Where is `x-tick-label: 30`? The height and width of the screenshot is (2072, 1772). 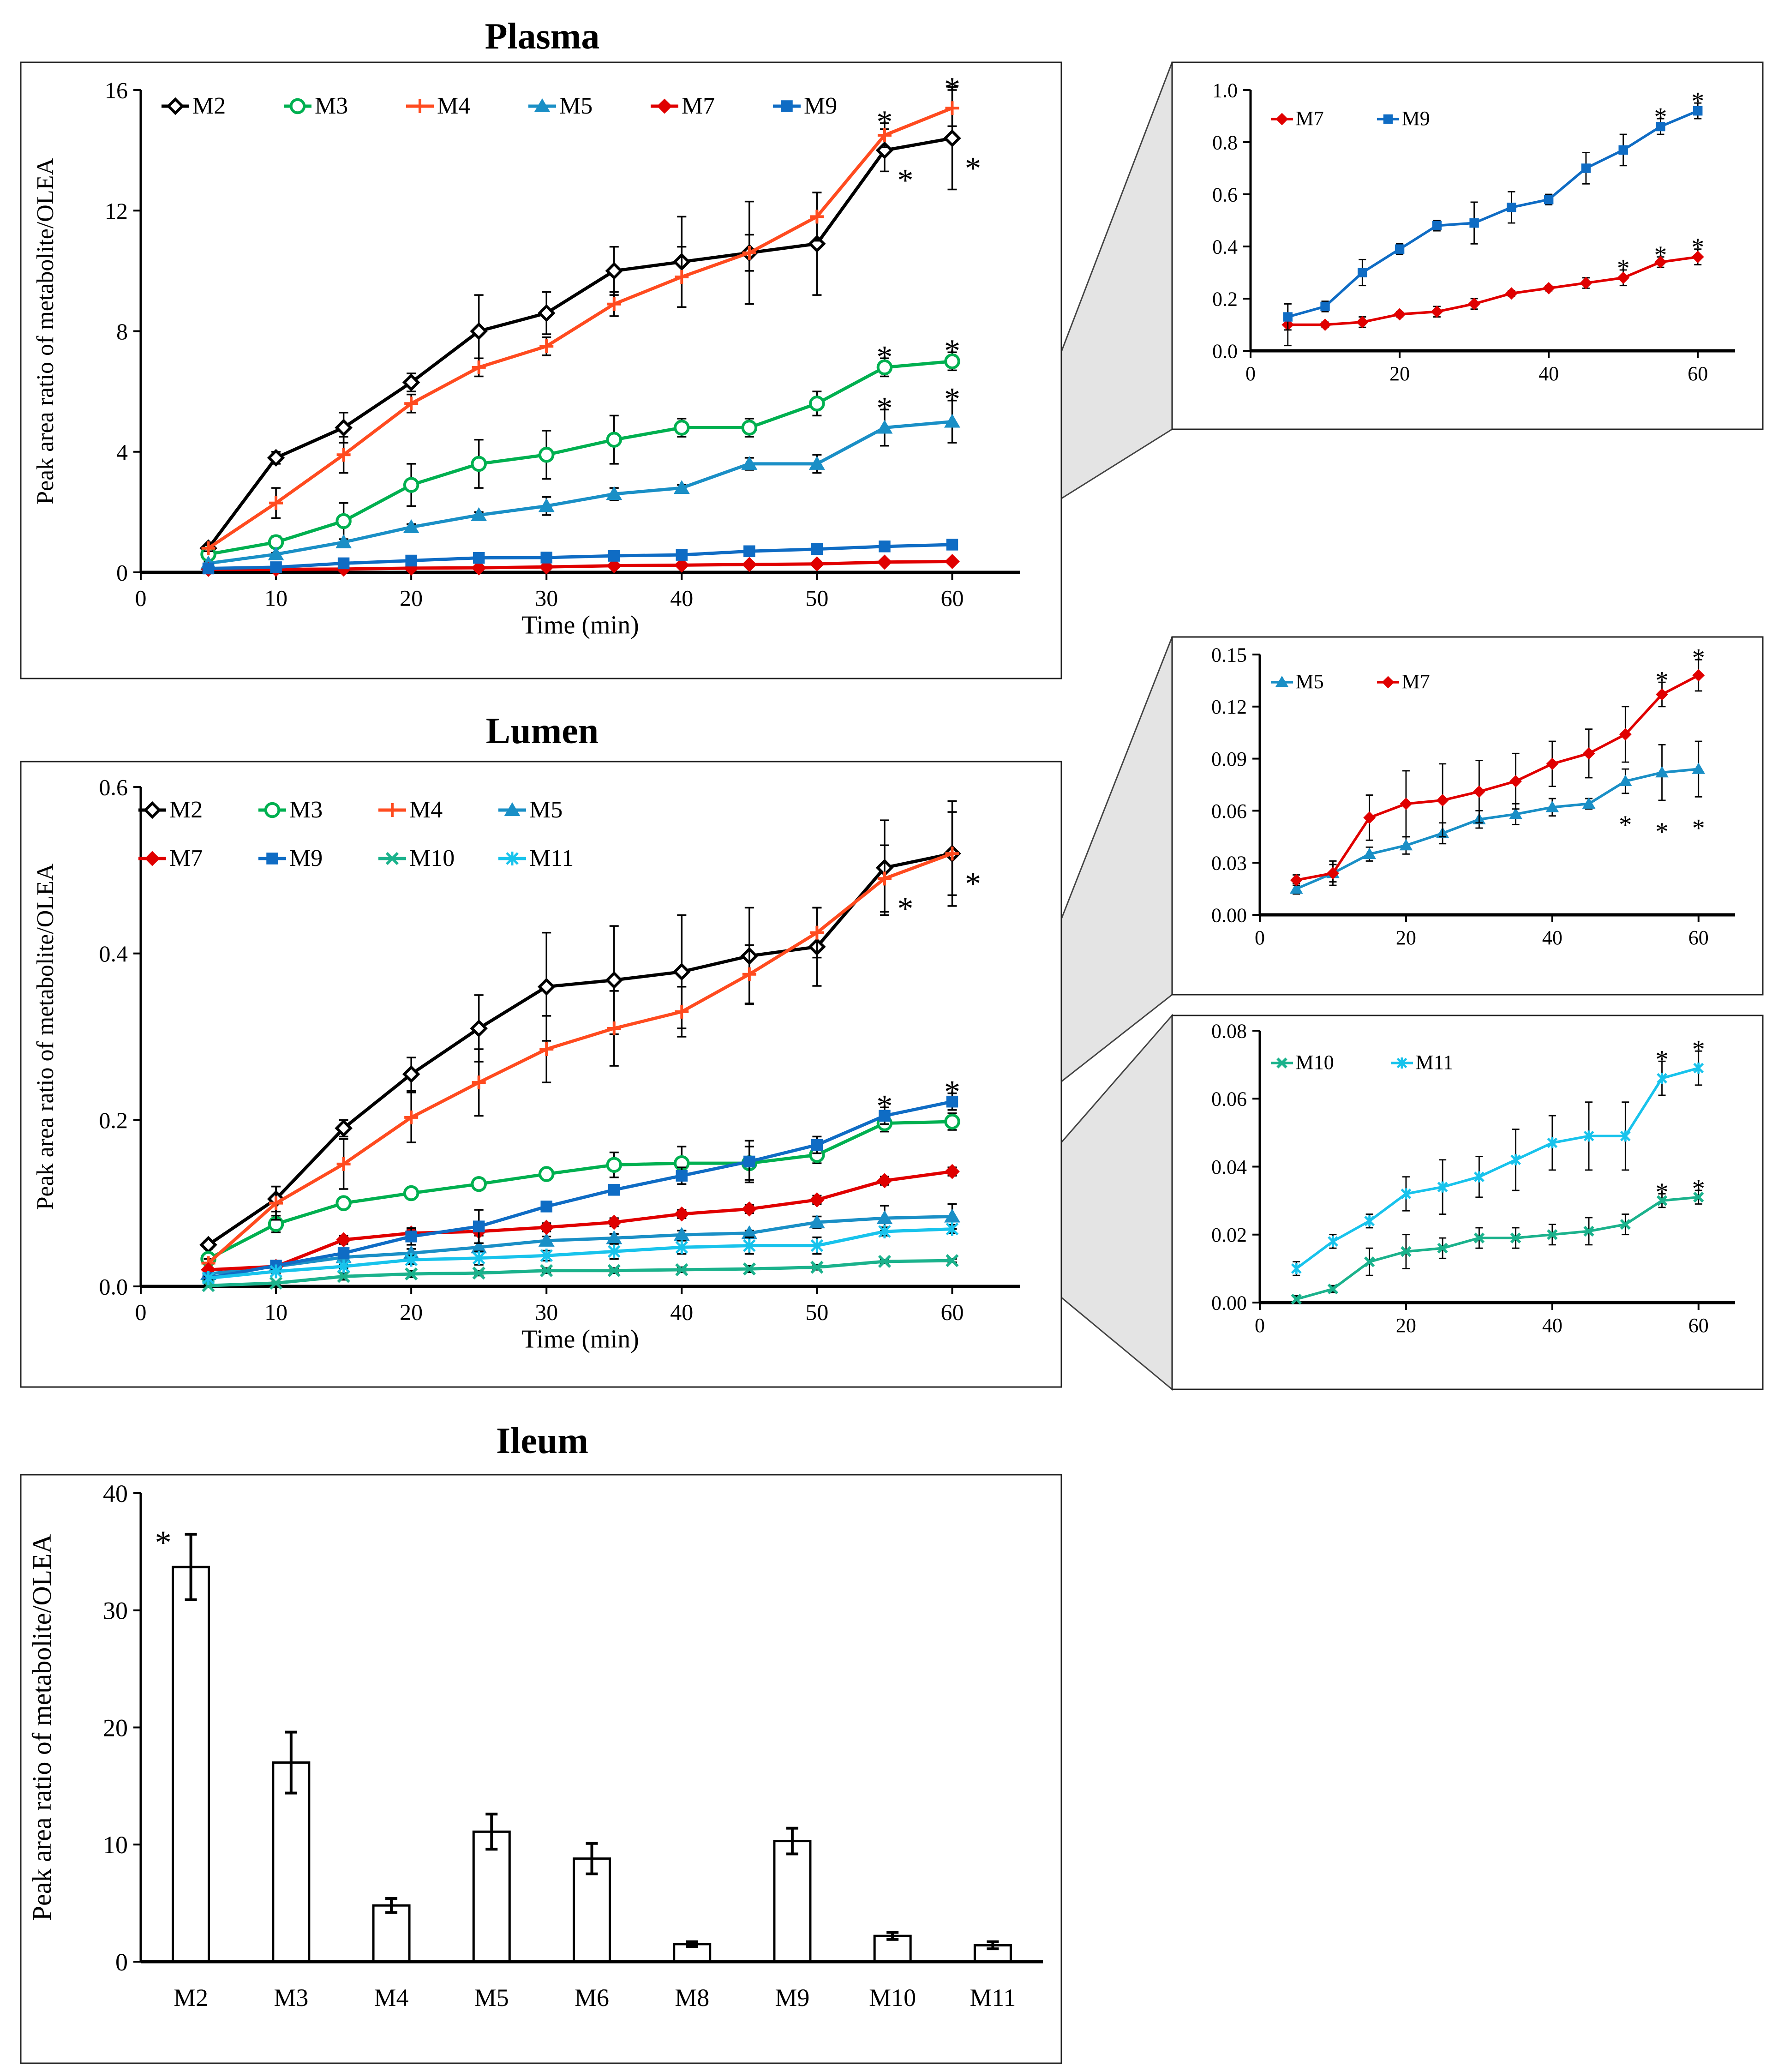
x-tick-label: 30 is located at coordinates (546, 598).